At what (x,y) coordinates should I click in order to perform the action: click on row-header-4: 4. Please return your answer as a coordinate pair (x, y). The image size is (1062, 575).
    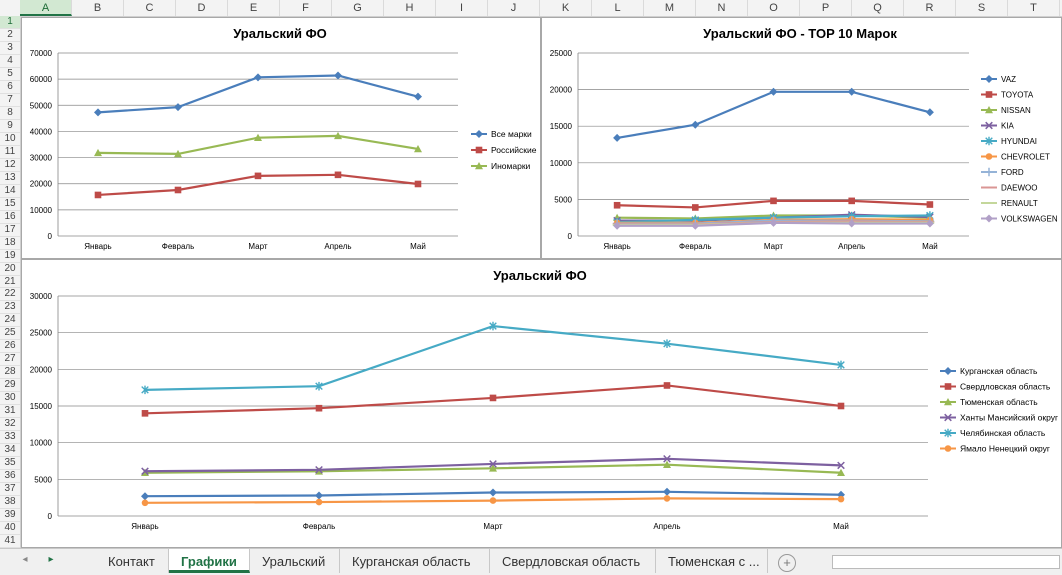
    Looking at the image, I should click on (10, 61).